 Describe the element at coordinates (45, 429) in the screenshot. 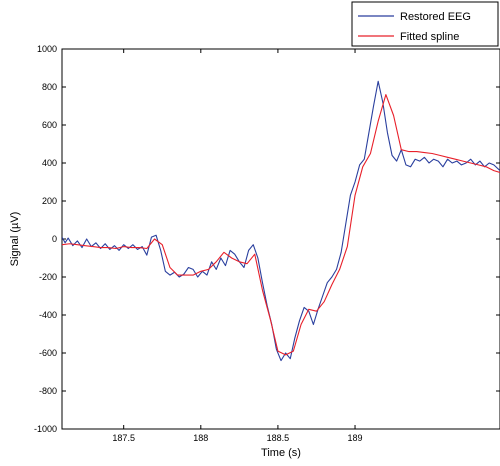

I see `y-tick-label: -1000` at that location.